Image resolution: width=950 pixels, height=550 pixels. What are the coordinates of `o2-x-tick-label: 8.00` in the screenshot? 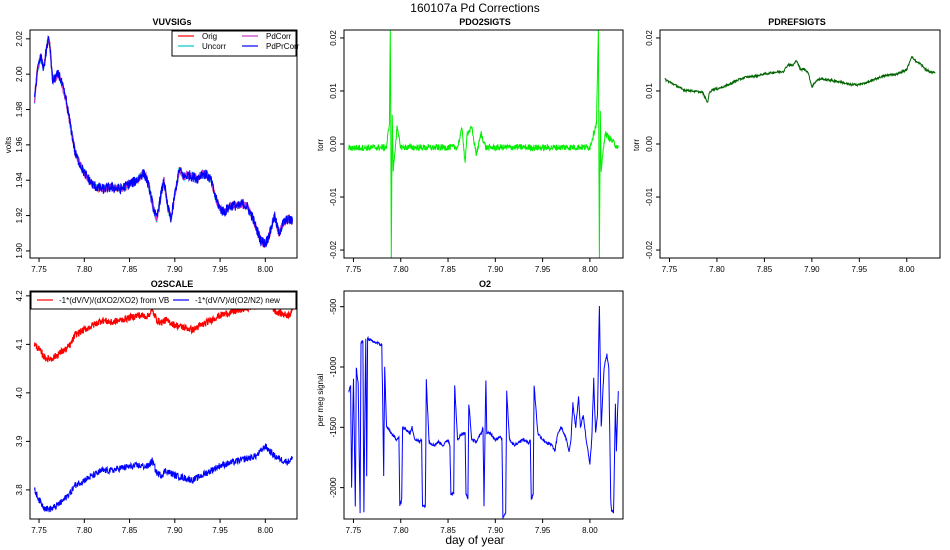 It's located at (590, 530).